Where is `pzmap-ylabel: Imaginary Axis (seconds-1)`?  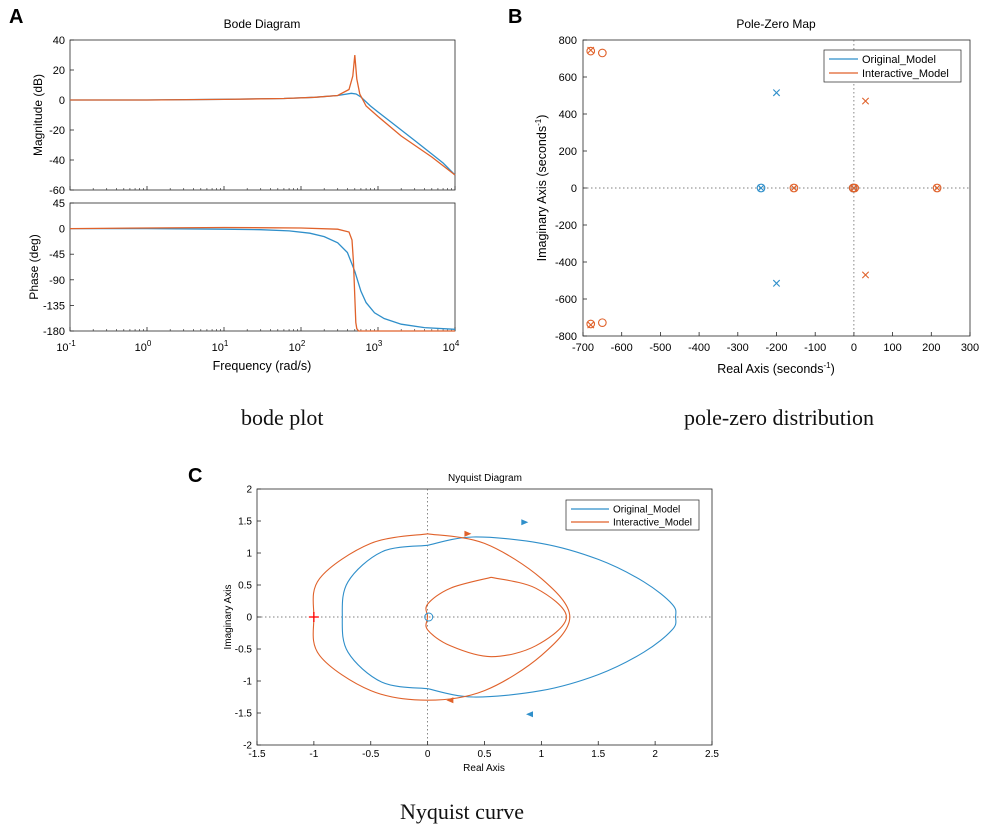 pzmap-ylabel: Imaginary Axis (seconds-1) is located at coordinates (541, 188).